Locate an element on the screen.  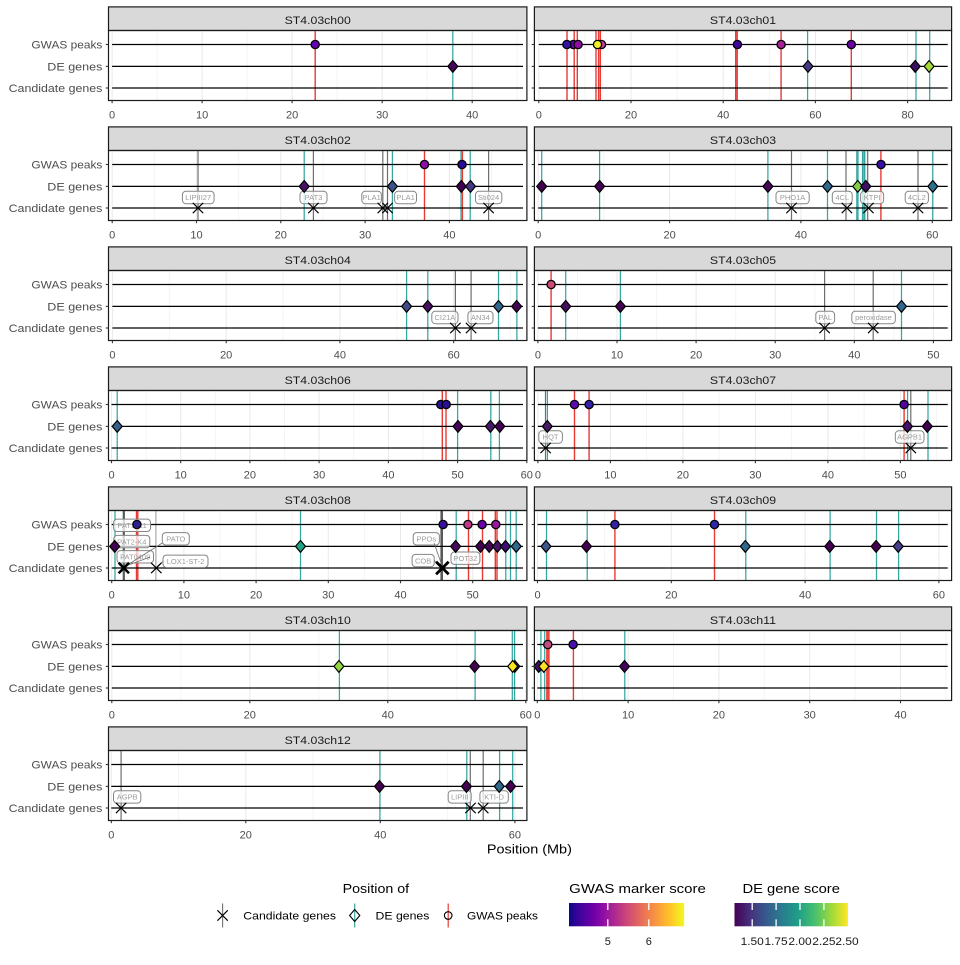
svg-text: 1.50 is located at coordinates (752, 942).